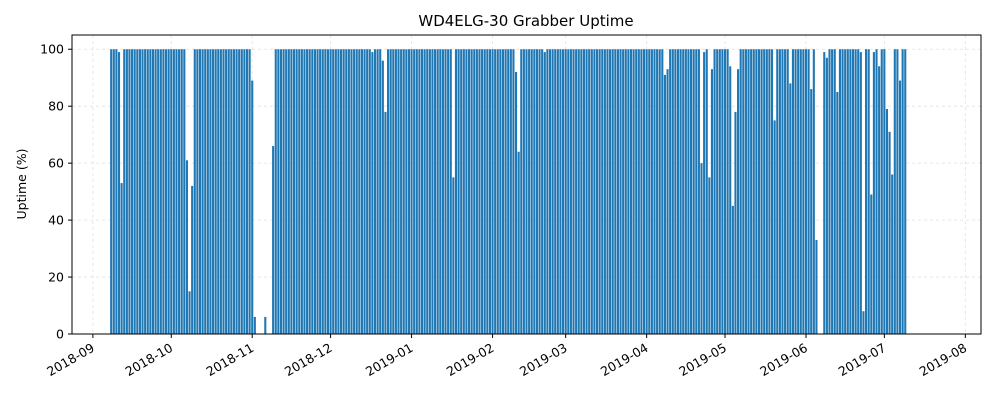  What do you see at coordinates (702, 359) in the screenshot?
I see `x-tick-label: 2019-05` at bounding box center [702, 359].